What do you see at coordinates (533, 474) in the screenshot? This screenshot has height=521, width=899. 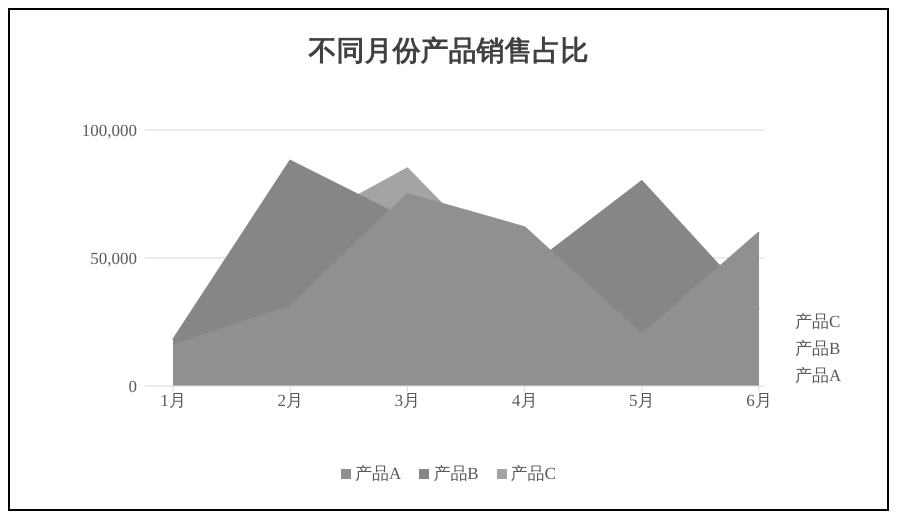 I see `legend-label: 产品C` at bounding box center [533, 474].